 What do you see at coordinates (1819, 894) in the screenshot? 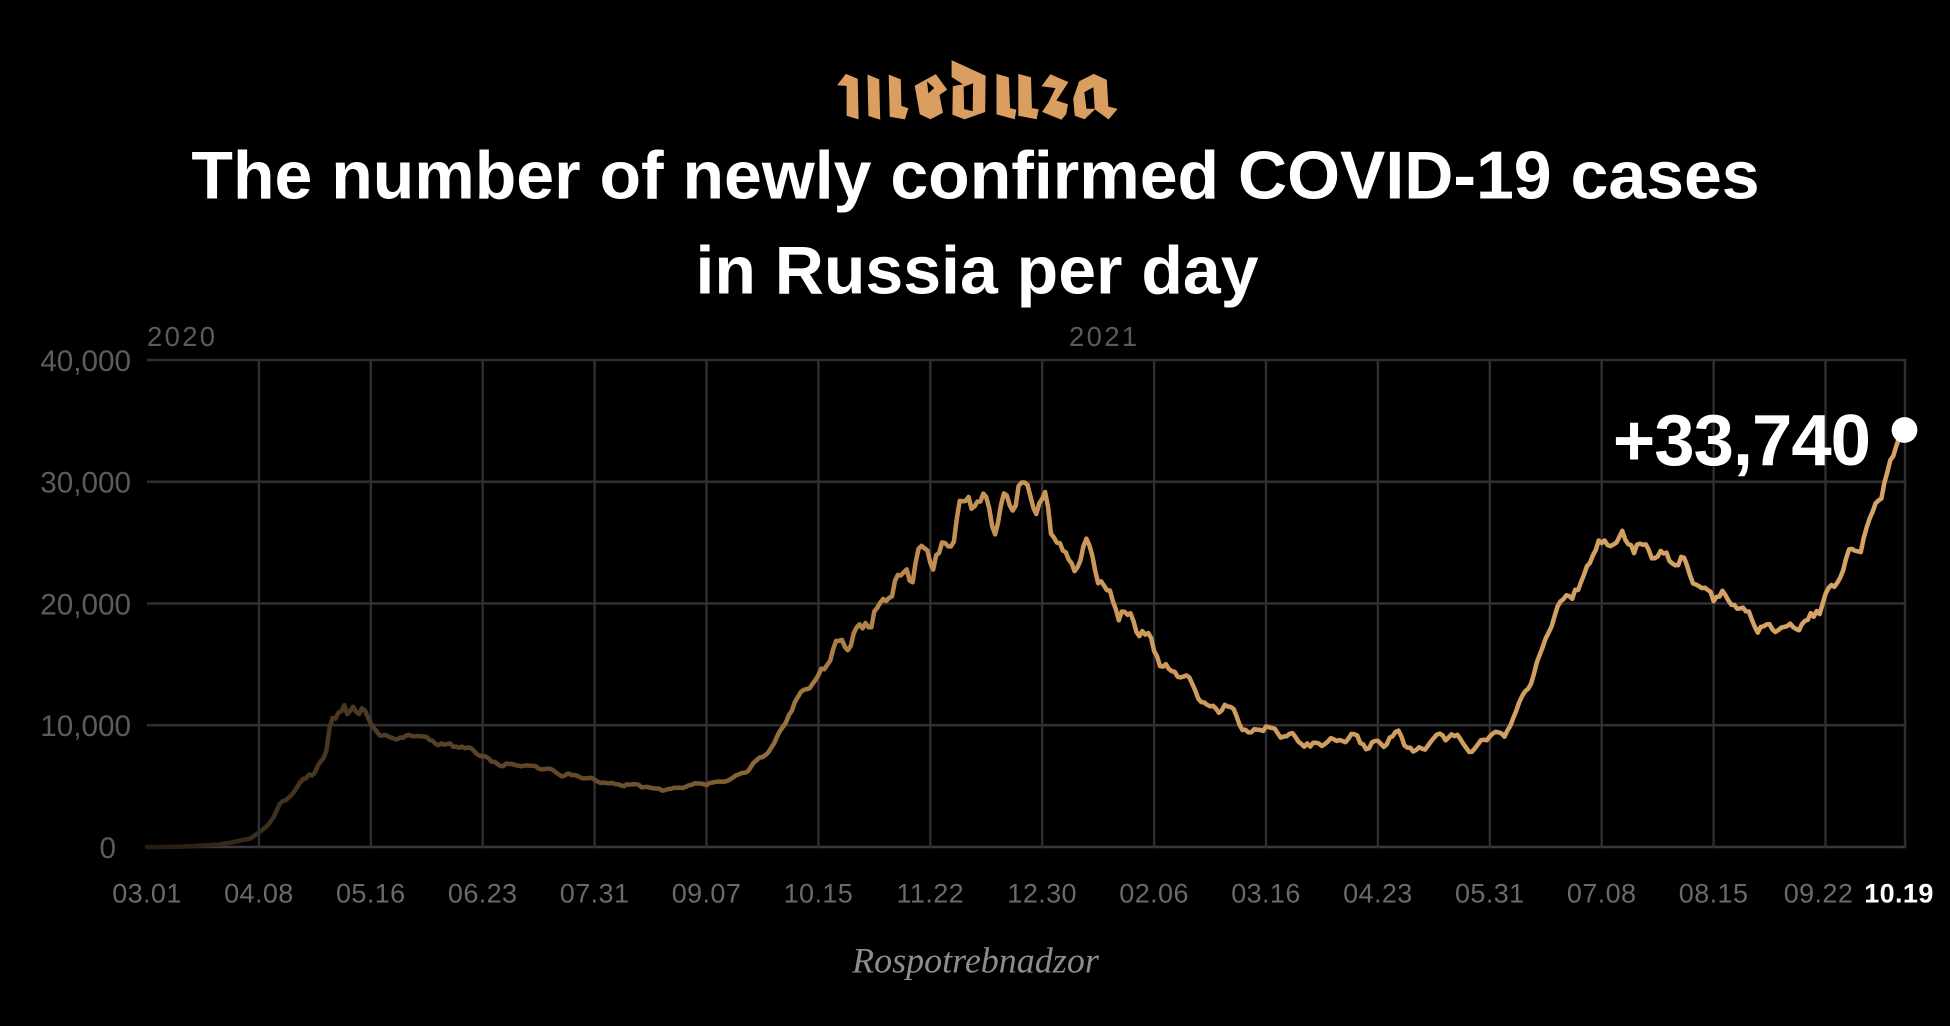
I see `svg-text: 09.22` at bounding box center [1819, 894].